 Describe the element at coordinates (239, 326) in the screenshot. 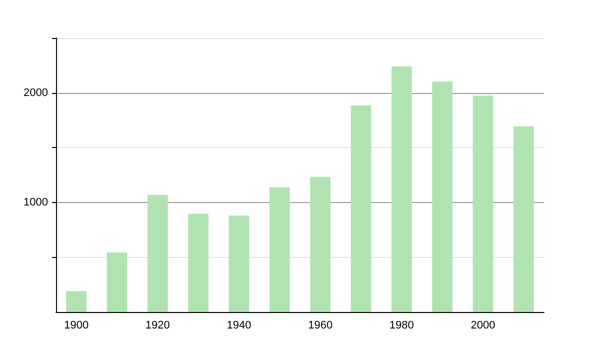

I see `x-tick-label: 1940` at that location.